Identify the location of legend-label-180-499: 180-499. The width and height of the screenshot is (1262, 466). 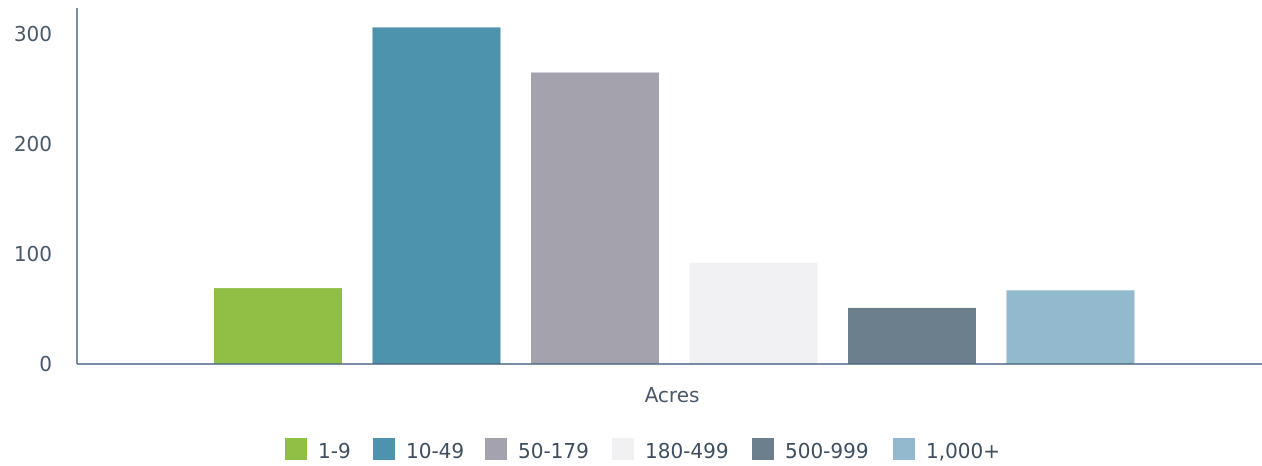
(687, 451).